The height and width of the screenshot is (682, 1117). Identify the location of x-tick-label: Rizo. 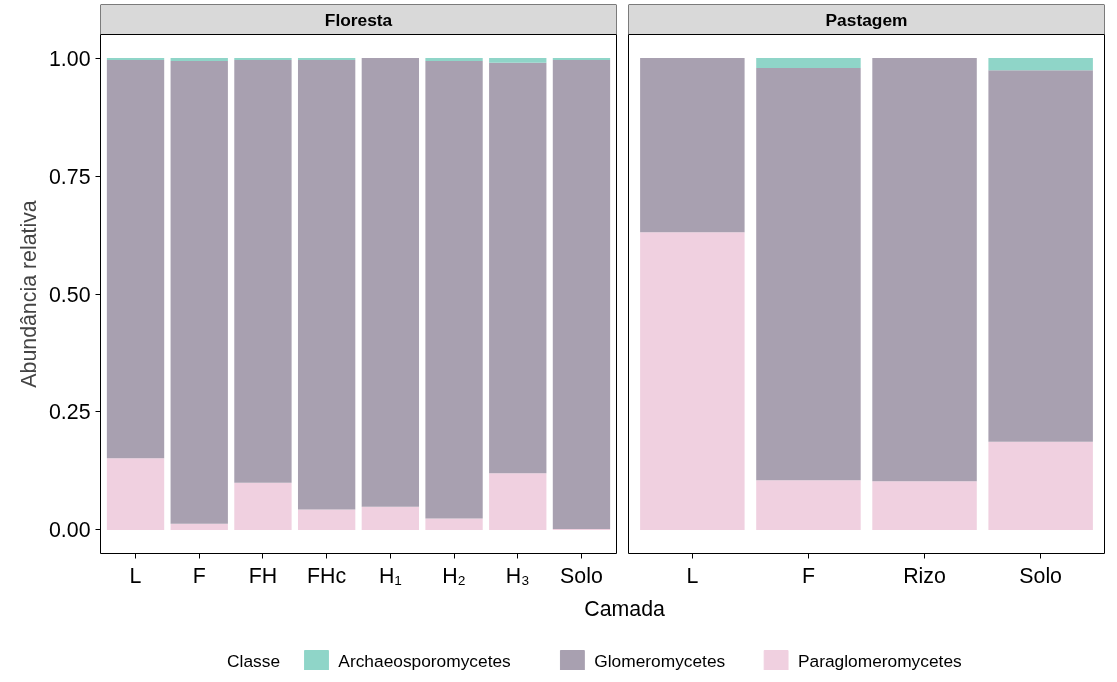
(924, 575).